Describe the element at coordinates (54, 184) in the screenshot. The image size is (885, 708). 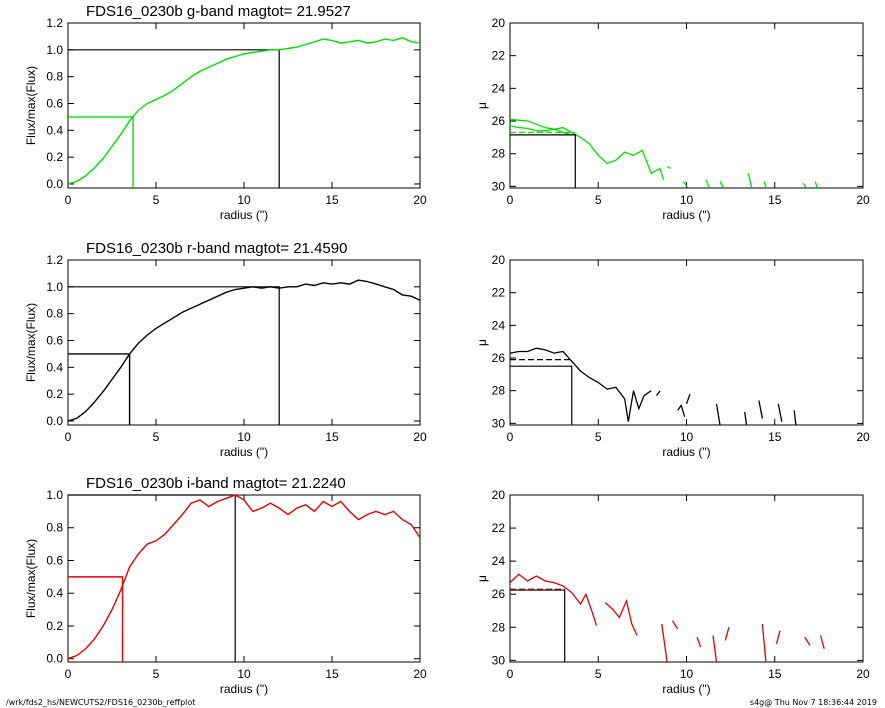
I see `y-tick-label: 0.0` at that location.